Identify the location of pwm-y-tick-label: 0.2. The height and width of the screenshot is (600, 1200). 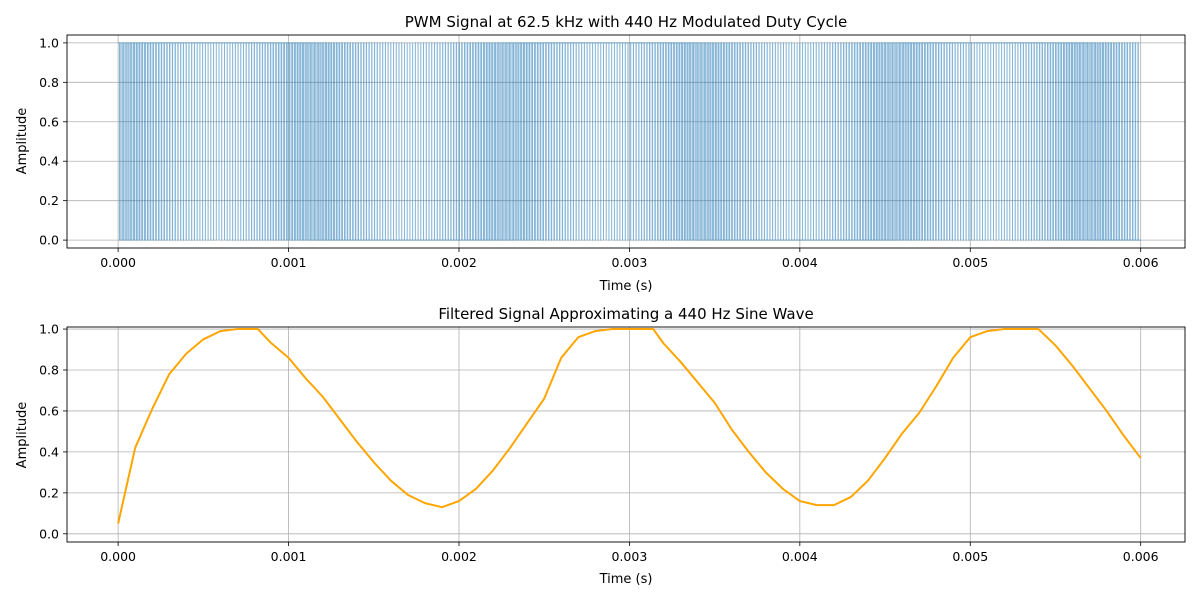
(49, 200).